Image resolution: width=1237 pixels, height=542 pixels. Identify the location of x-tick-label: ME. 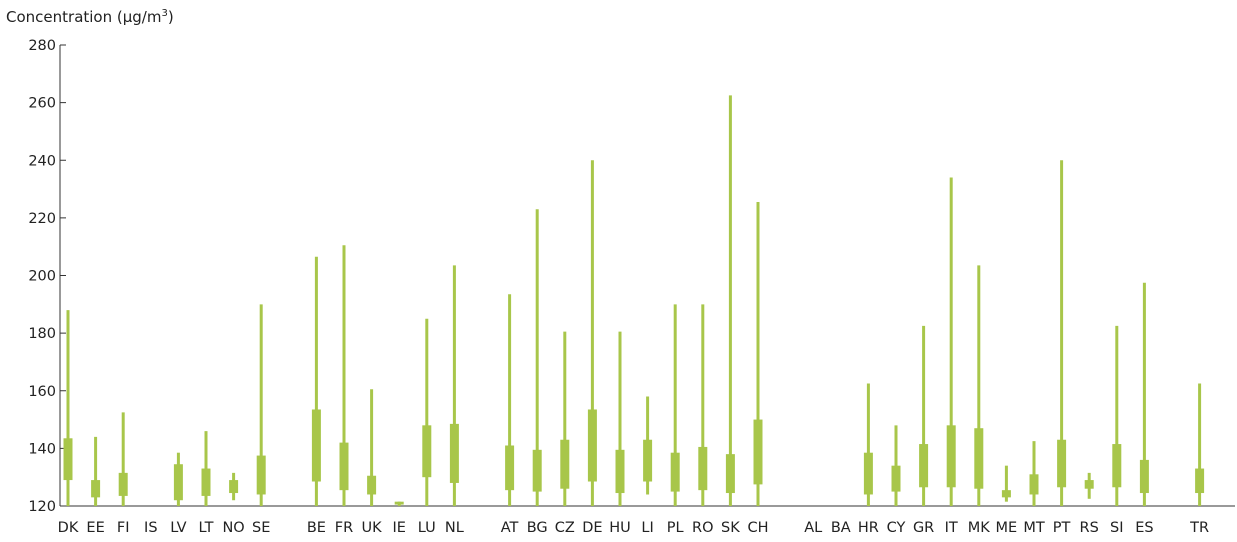
(1007, 528).